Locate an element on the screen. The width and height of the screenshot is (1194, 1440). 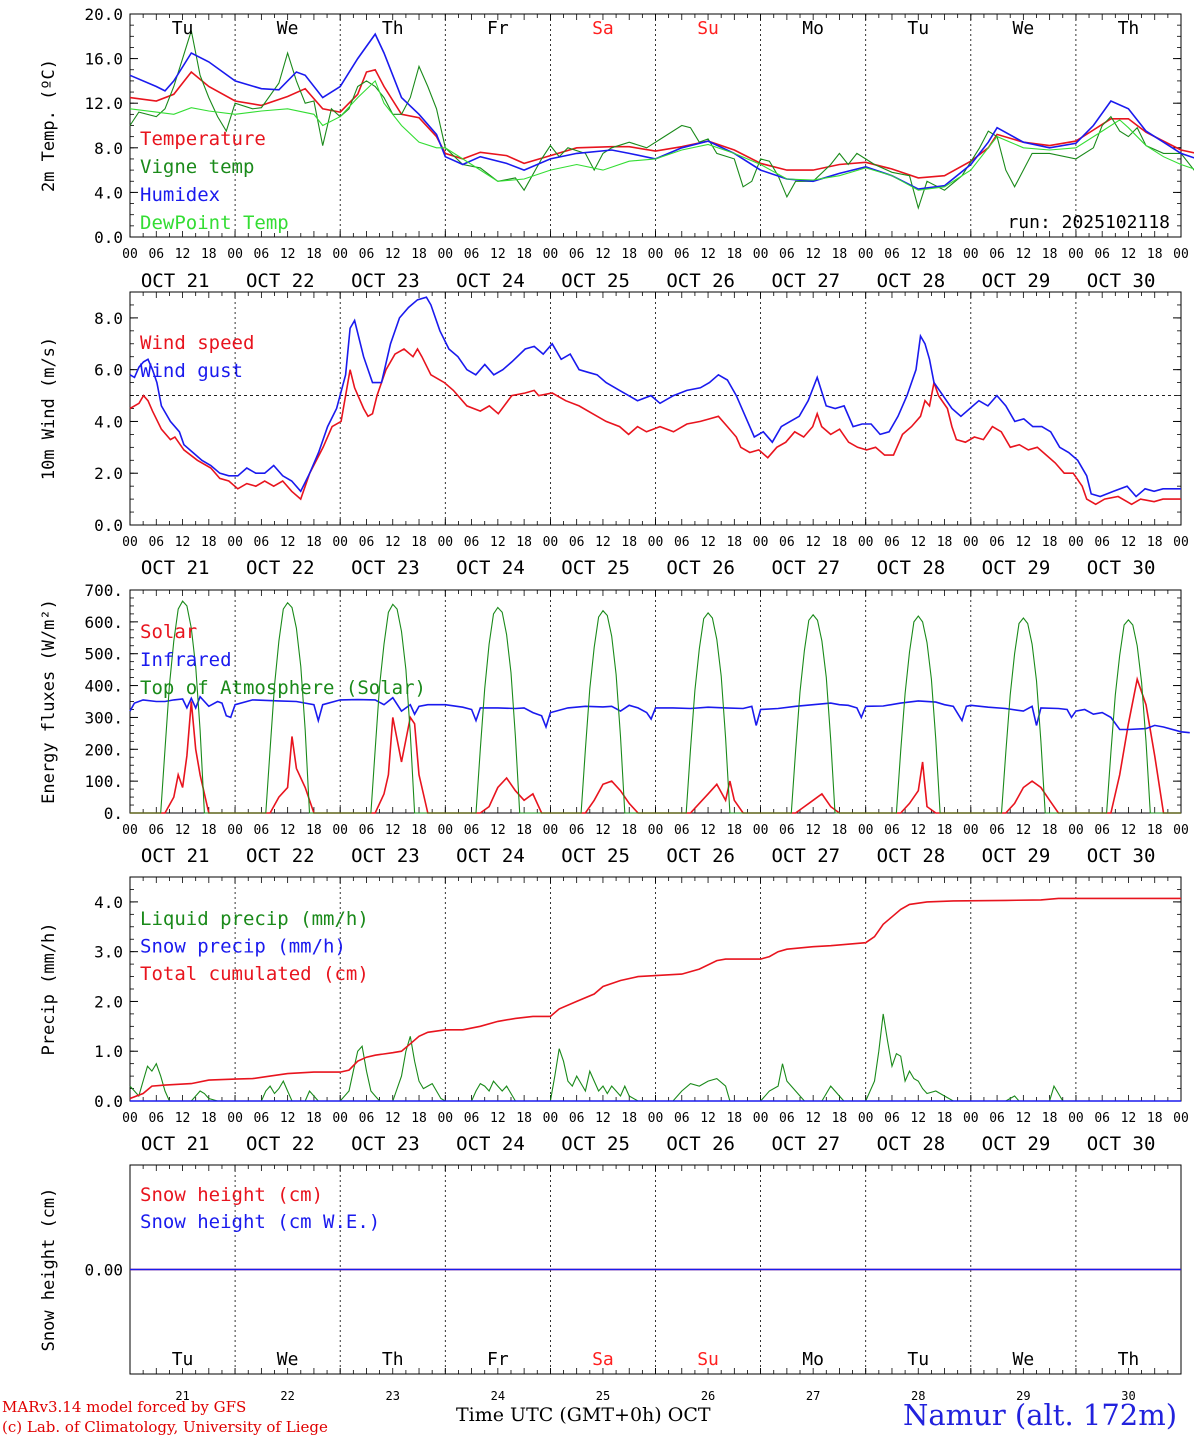
day-number: 23 is located at coordinates (393, 1396).